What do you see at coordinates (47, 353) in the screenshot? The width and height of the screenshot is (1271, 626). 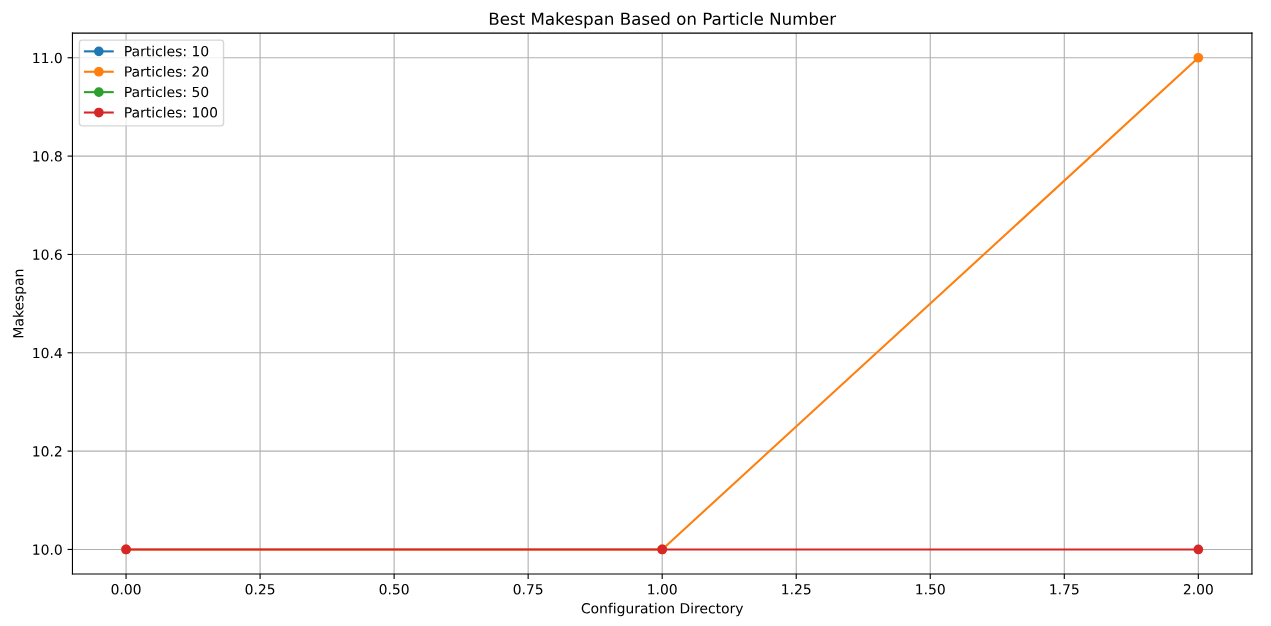 I see `y-tick-label: 10.4` at bounding box center [47, 353].